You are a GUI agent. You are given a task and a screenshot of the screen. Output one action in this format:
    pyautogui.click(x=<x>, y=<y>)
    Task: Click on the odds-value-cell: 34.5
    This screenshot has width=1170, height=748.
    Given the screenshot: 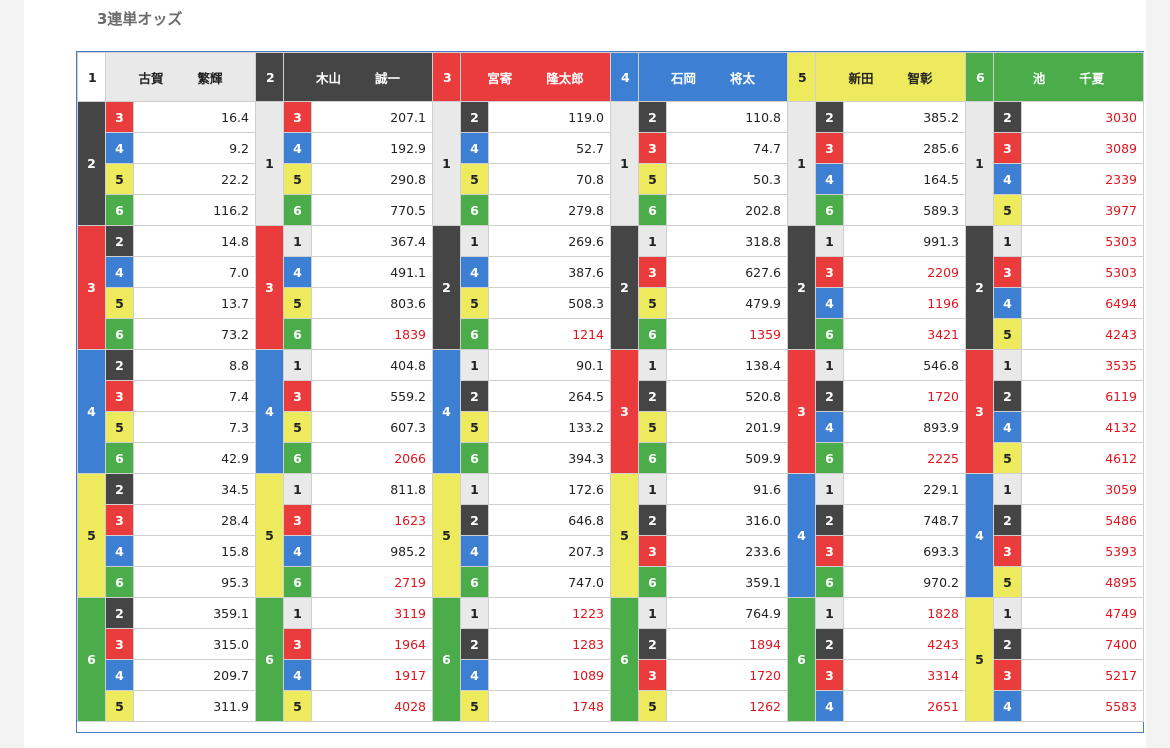 What is the action you would take?
    pyautogui.click(x=194, y=489)
    